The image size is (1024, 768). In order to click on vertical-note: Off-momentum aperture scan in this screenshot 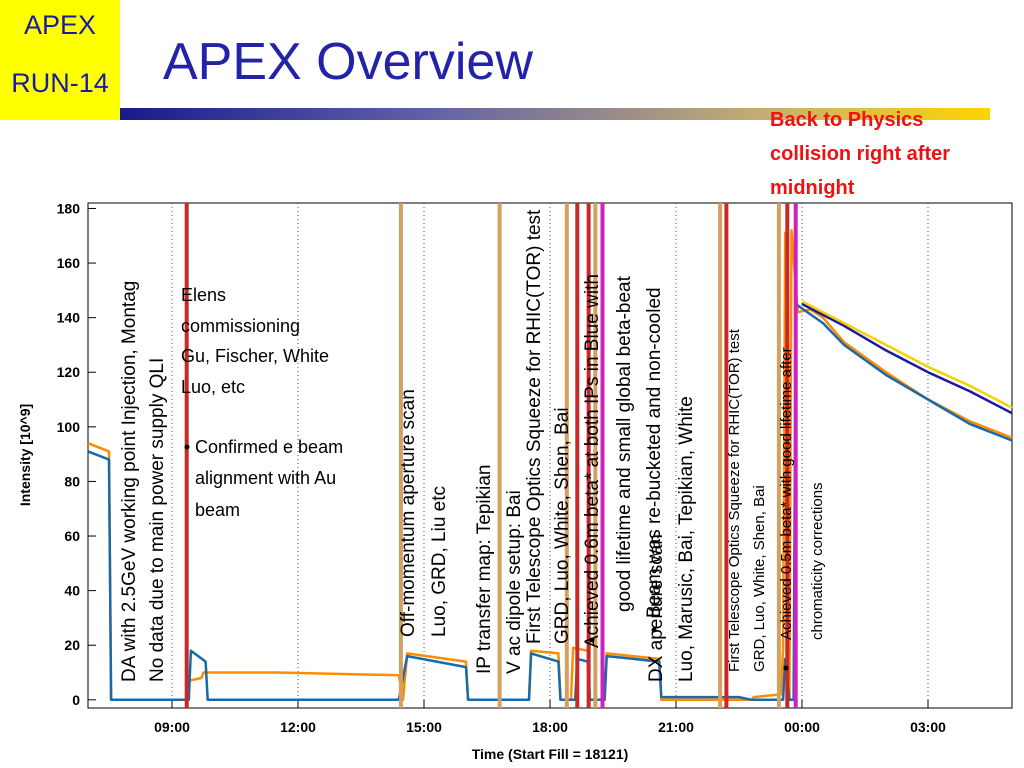, I will do `click(408, 513)`.